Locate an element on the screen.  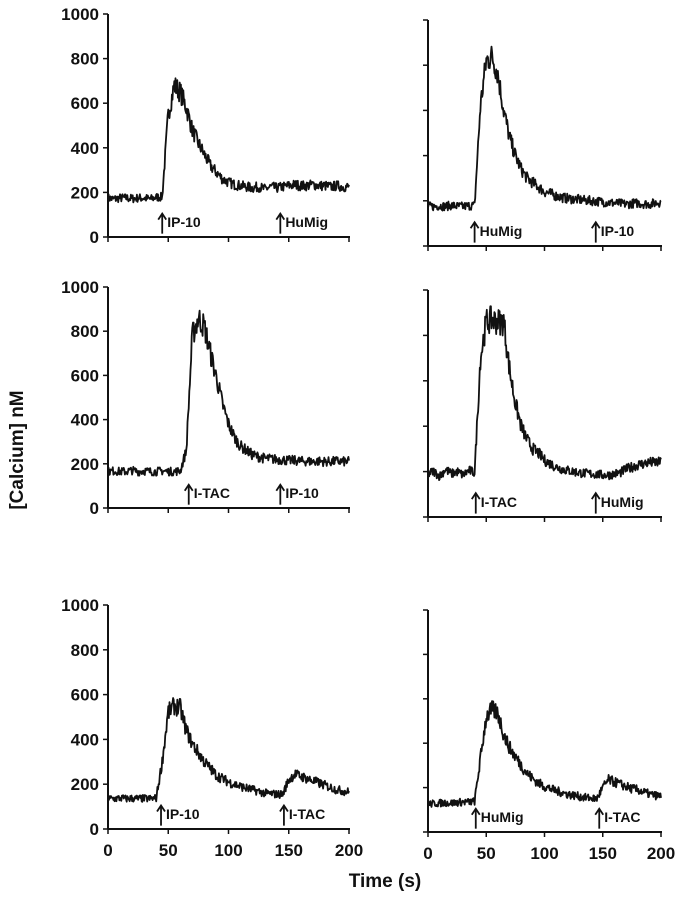
panel-5: 0 200 400 600 800 1000 0 50 100 150 200 IP-10 I-TAC is located at coordinates (212, 728).